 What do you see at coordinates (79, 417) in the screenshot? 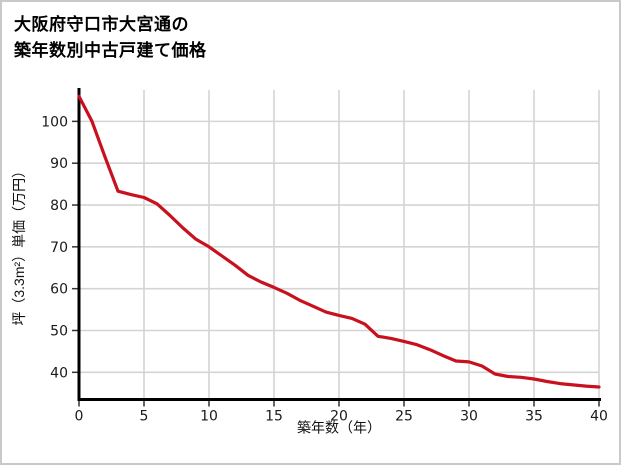
I see `x-tick-label: 0` at bounding box center [79, 417].